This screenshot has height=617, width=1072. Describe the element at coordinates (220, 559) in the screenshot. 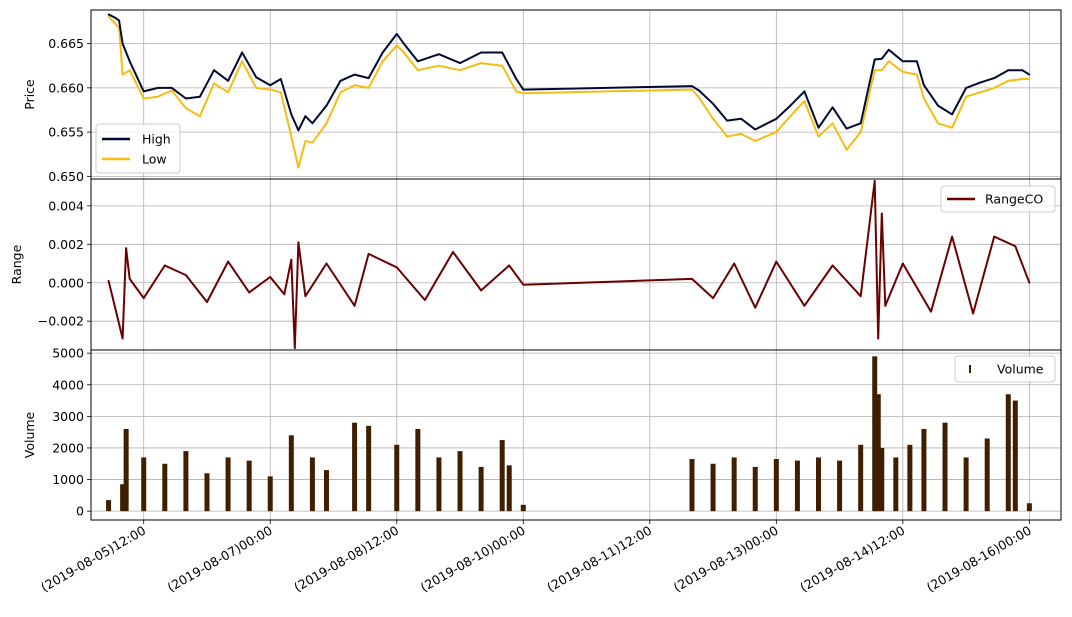

I see `xtick-label: (2019-08-07)00:00` at that location.